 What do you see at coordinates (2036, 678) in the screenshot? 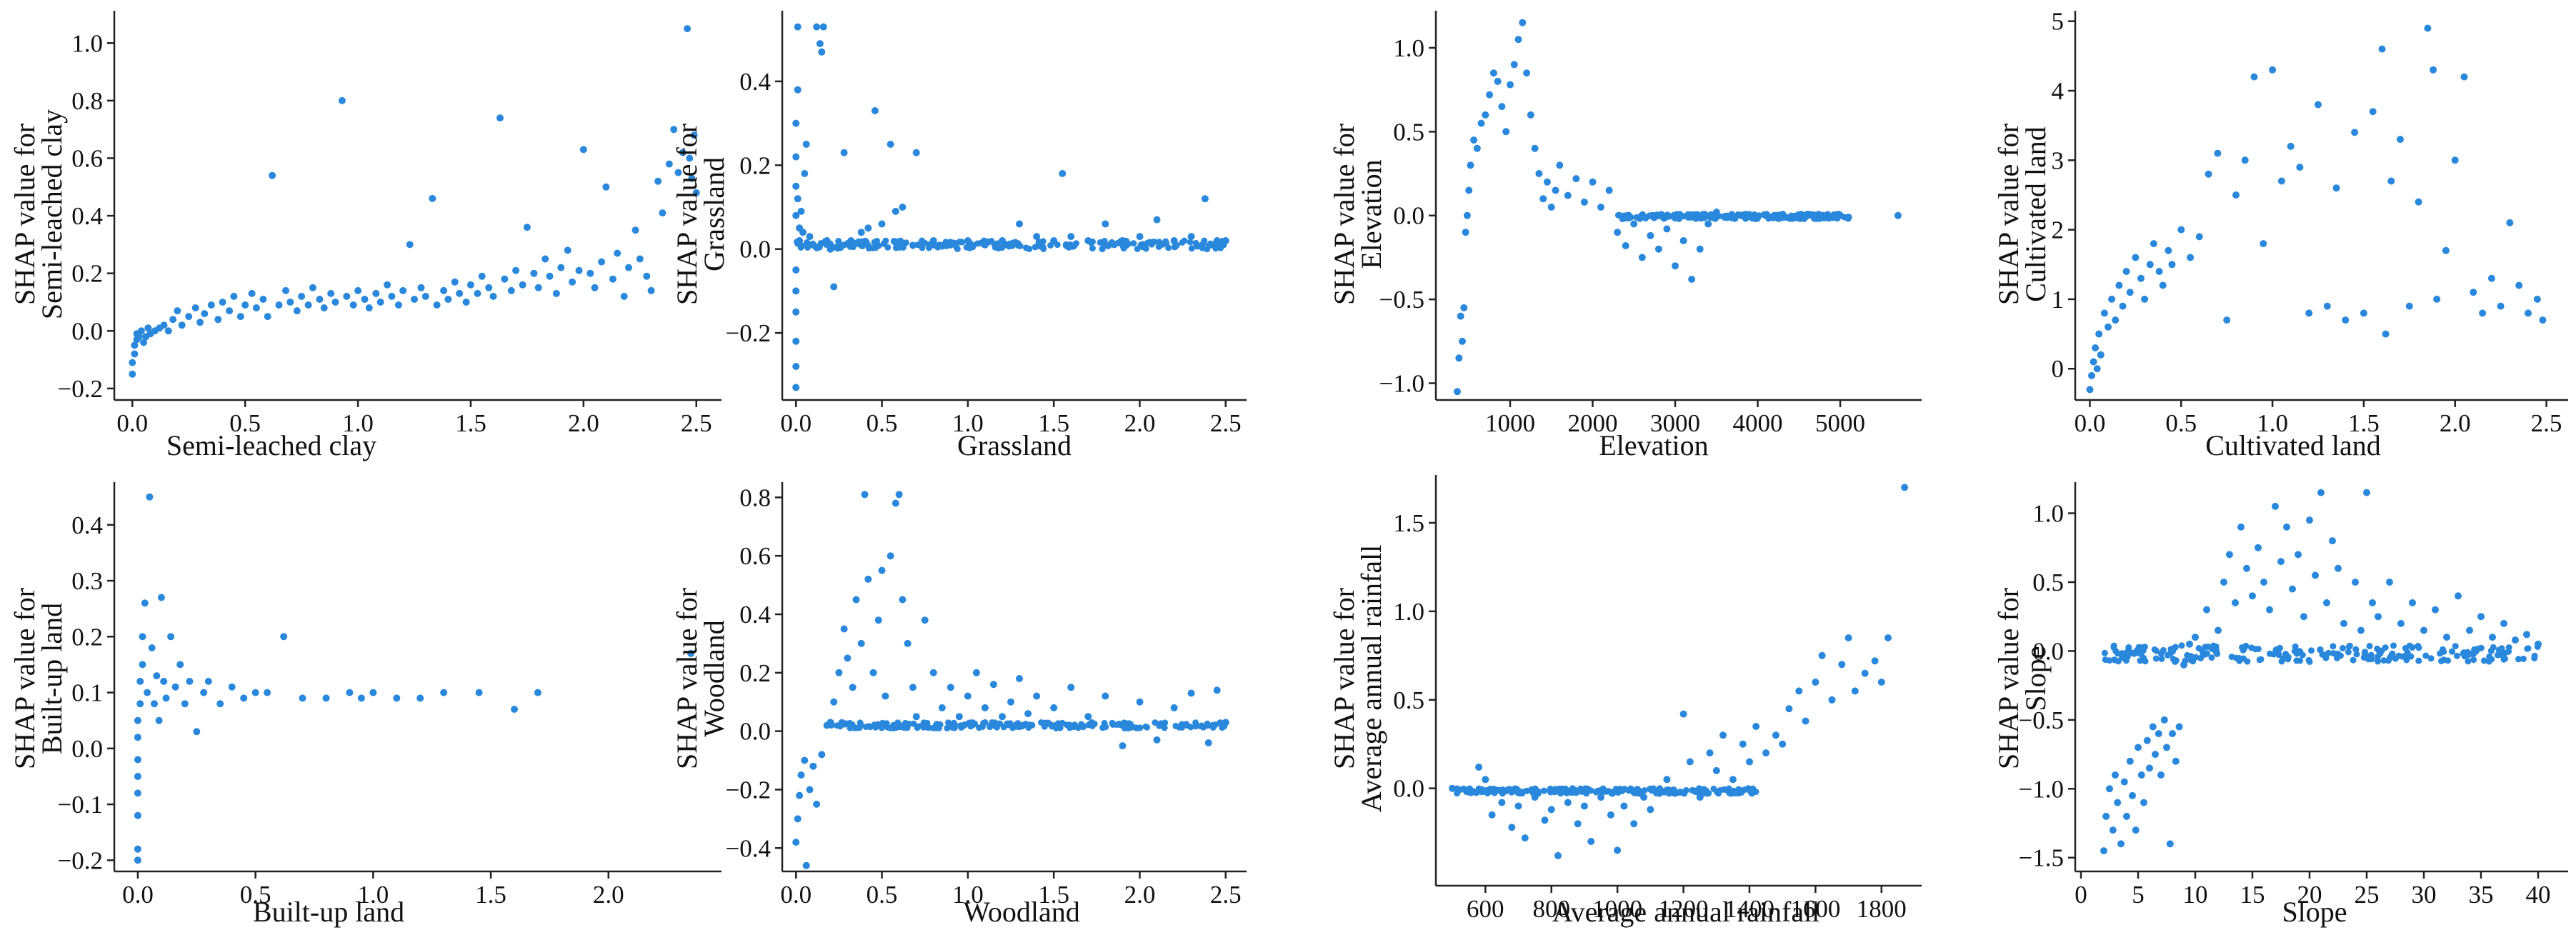
I see `y-axis-label-line-2: Slope` at bounding box center [2036, 678].